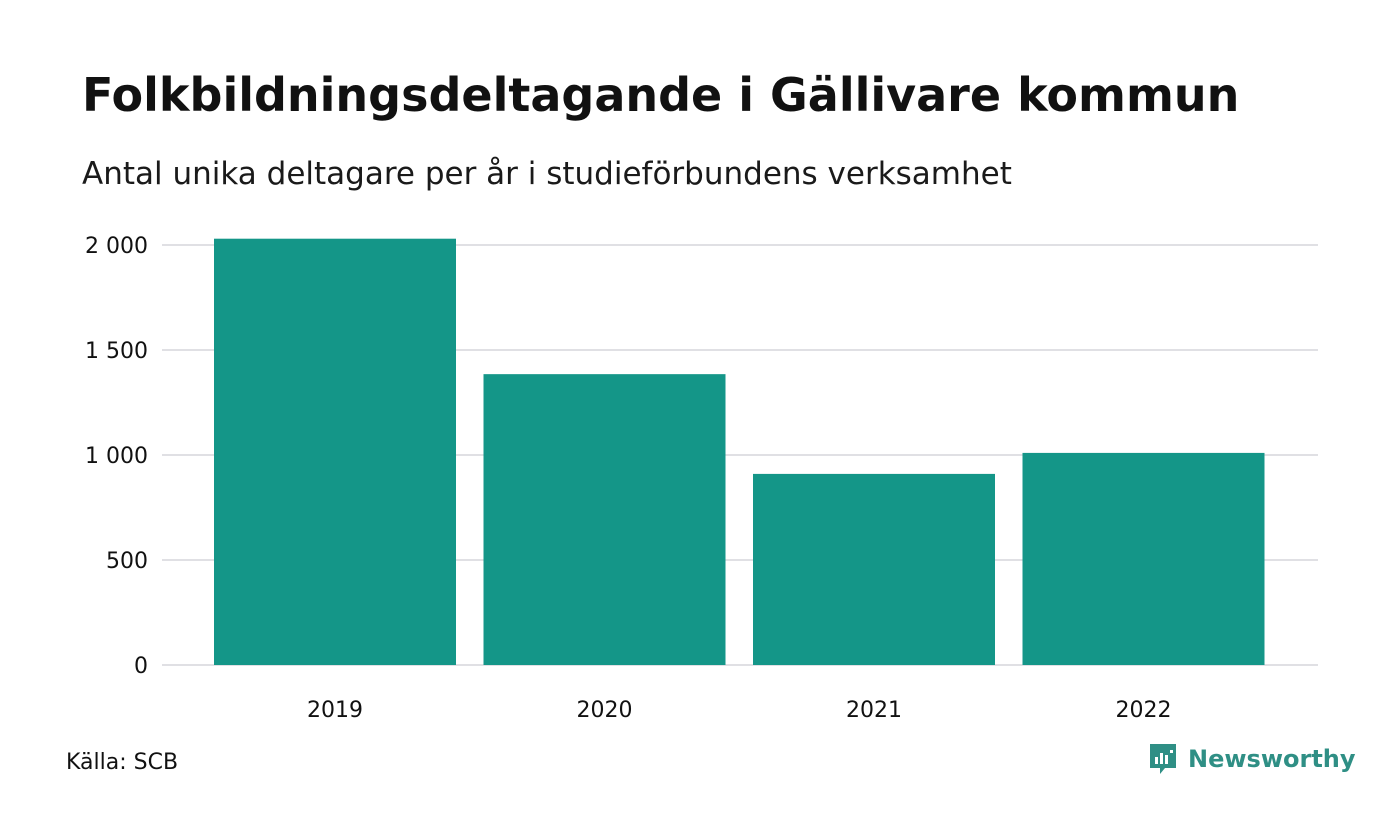  Describe the element at coordinates (116, 246) in the screenshot. I see `y-tick-label: 2 000` at that location.